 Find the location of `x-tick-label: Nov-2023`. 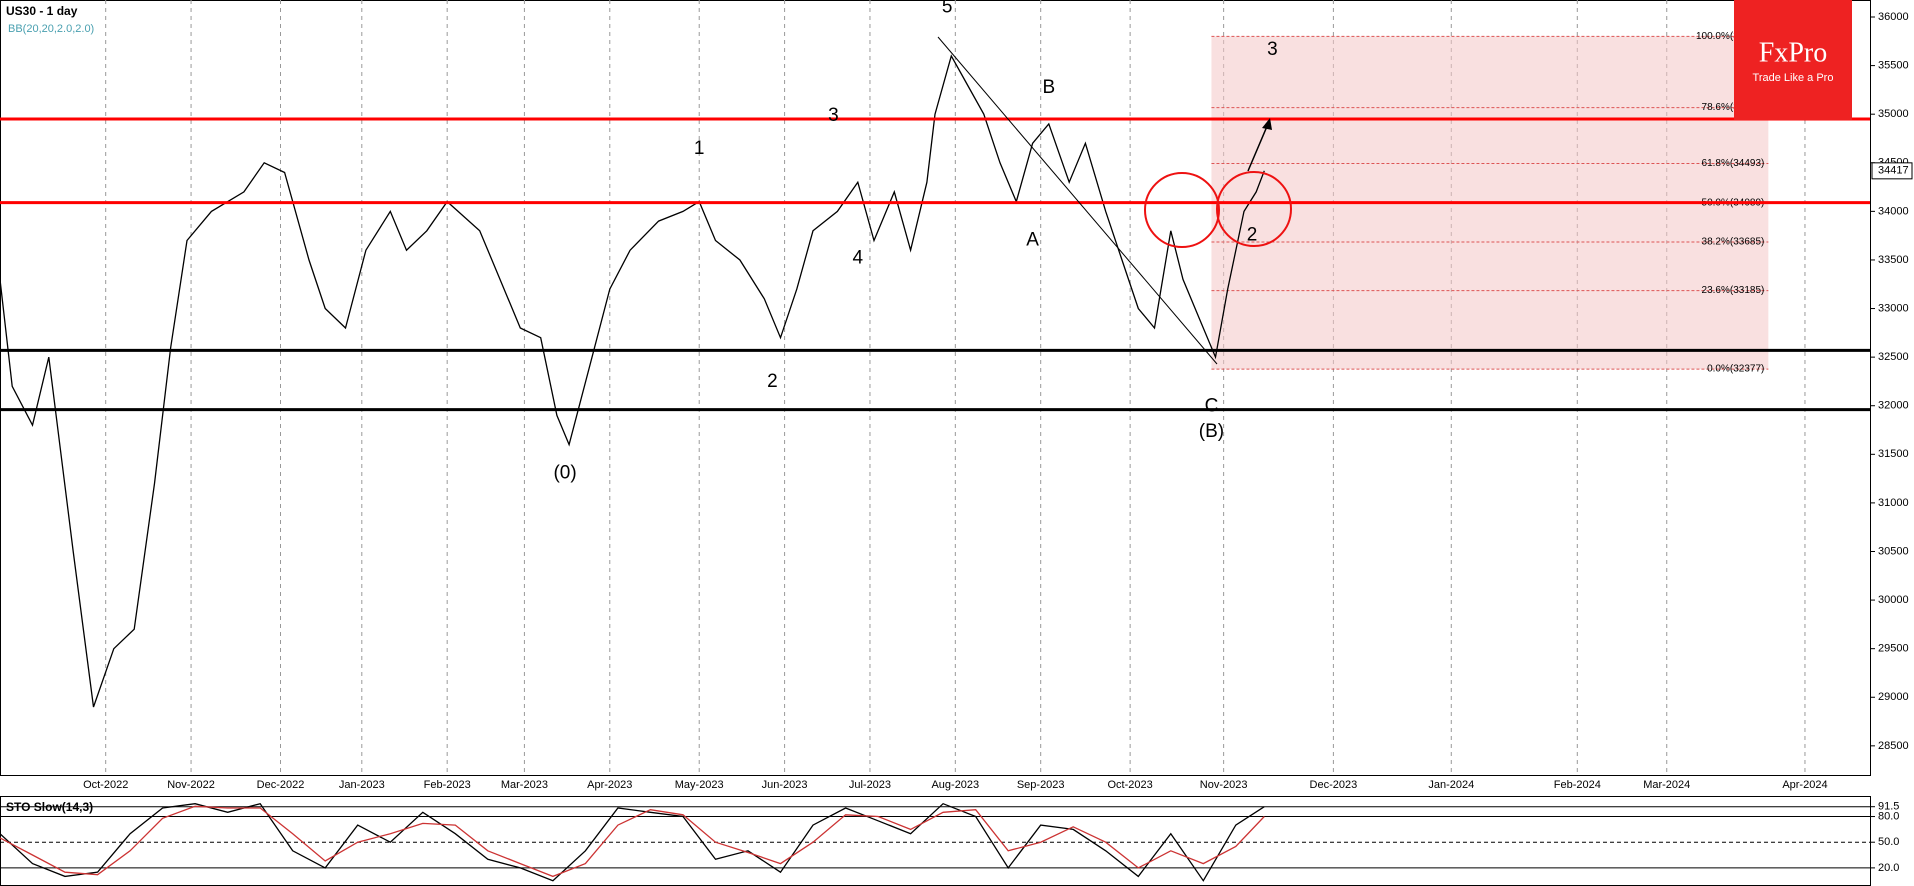

x-tick-label: Nov-2023 is located at coordinates (1224, 785).